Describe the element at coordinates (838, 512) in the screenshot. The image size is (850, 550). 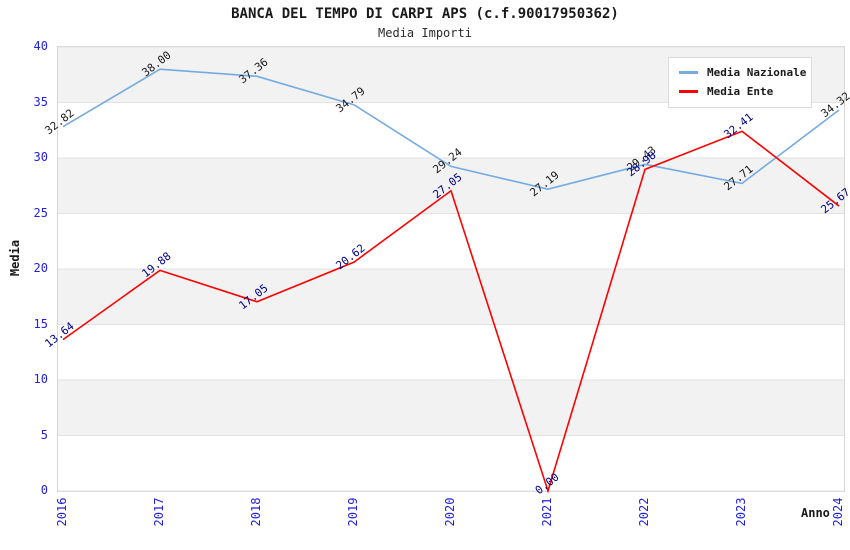
I see `x-tick-label: 2024` at that location.